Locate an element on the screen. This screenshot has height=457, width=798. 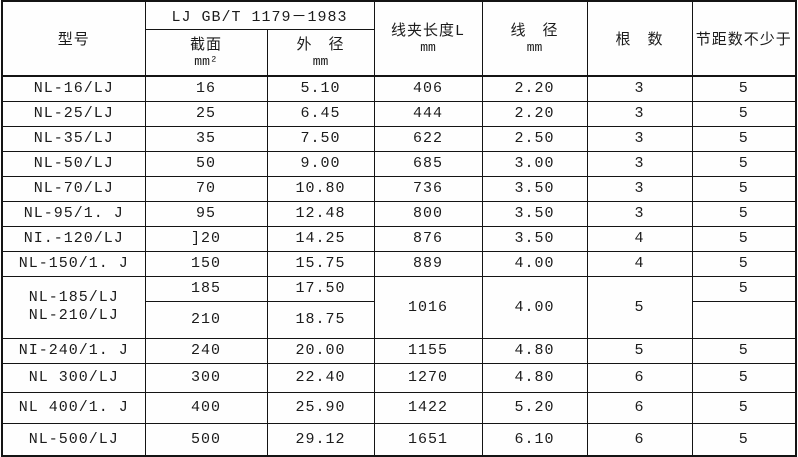
table-row: NL-185/LJ NL-210/LJ 185 17.50 1016 4.00 5 5 is located at coordinates (399, 307).